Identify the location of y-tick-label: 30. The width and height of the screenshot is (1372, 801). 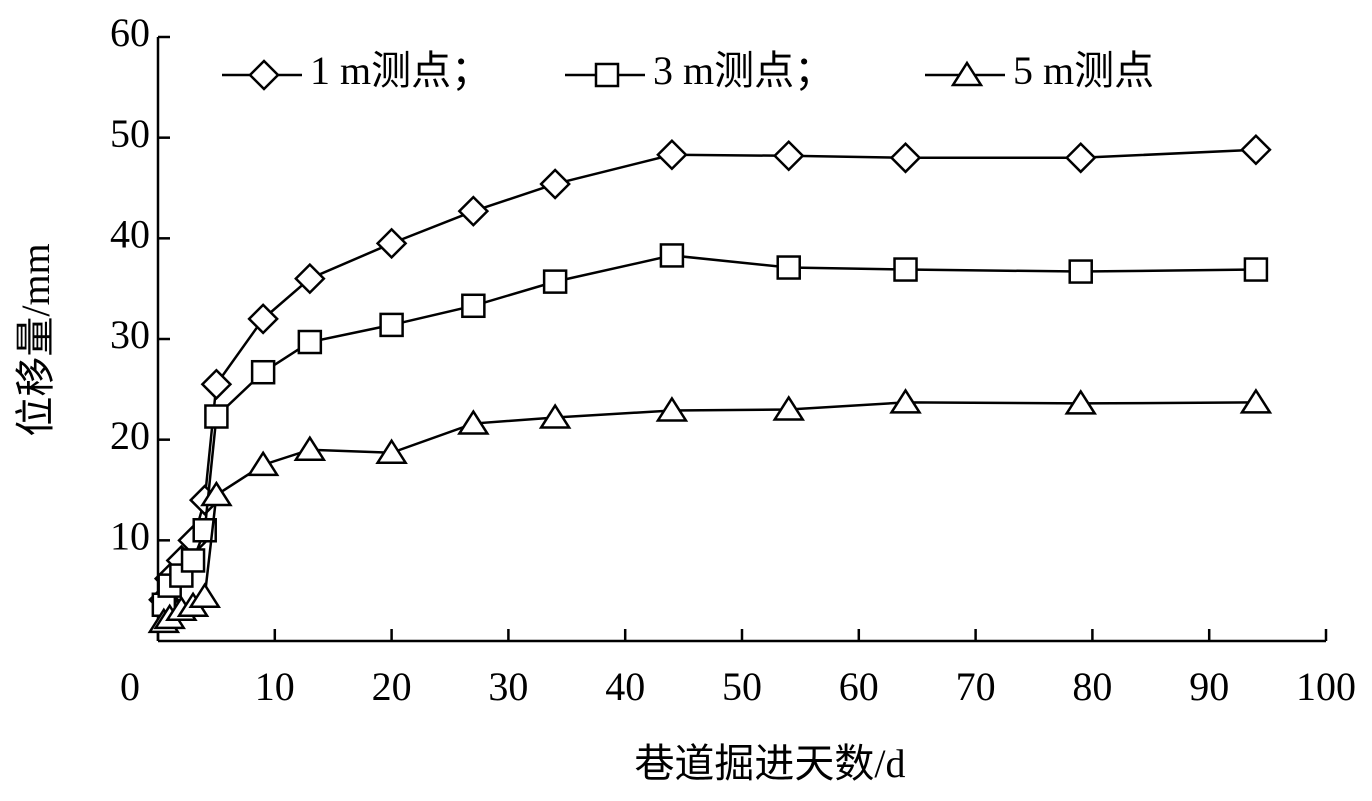
(130, 334).